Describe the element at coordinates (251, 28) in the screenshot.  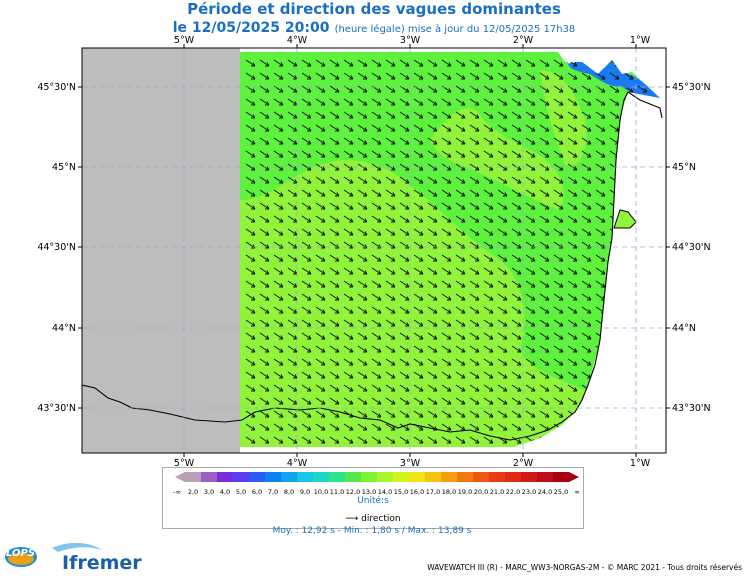
I see `forecast-date: le 12/05/2025 20:00` at that location.